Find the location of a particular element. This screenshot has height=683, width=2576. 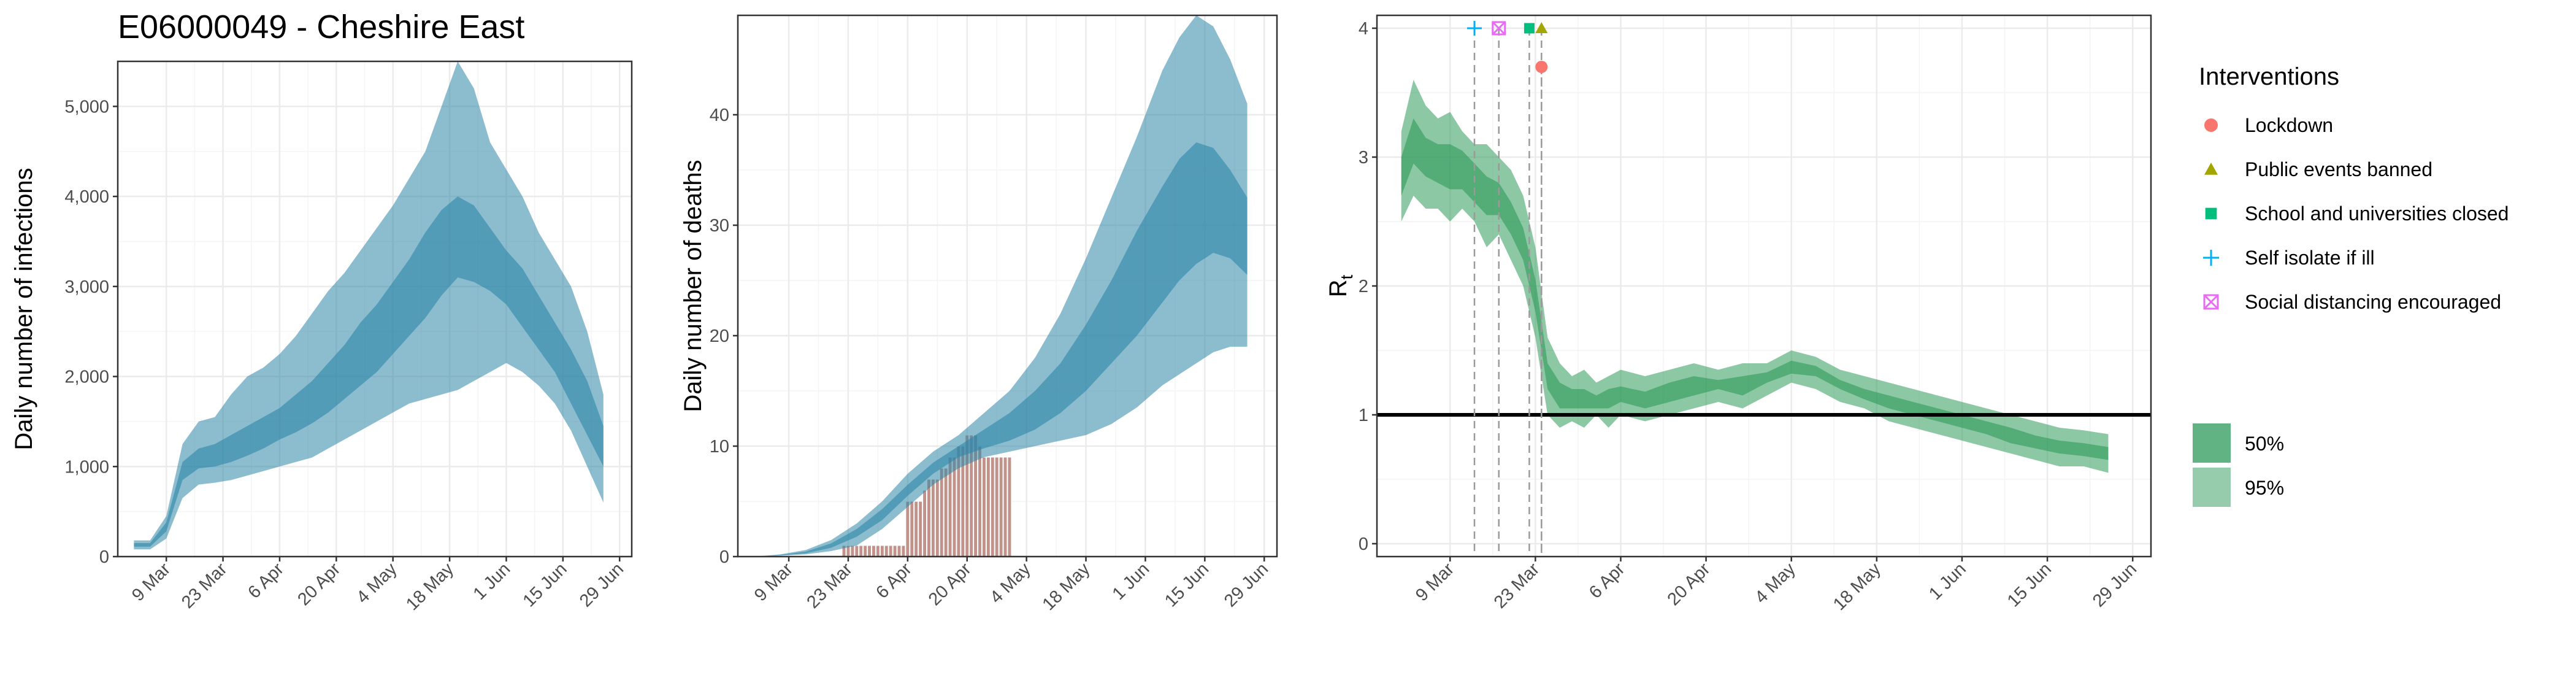

legend-item-label: Lockdown is located at coordinates (2289, 125).